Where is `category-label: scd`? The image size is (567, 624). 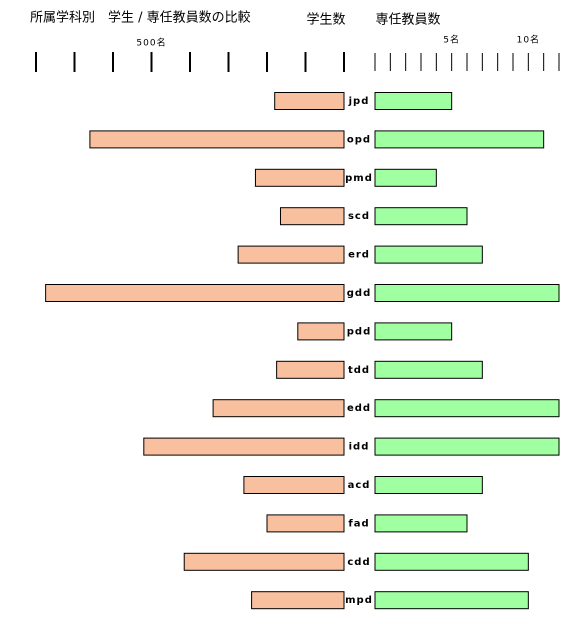
category-label: scd is located at coordinates (359, 216).